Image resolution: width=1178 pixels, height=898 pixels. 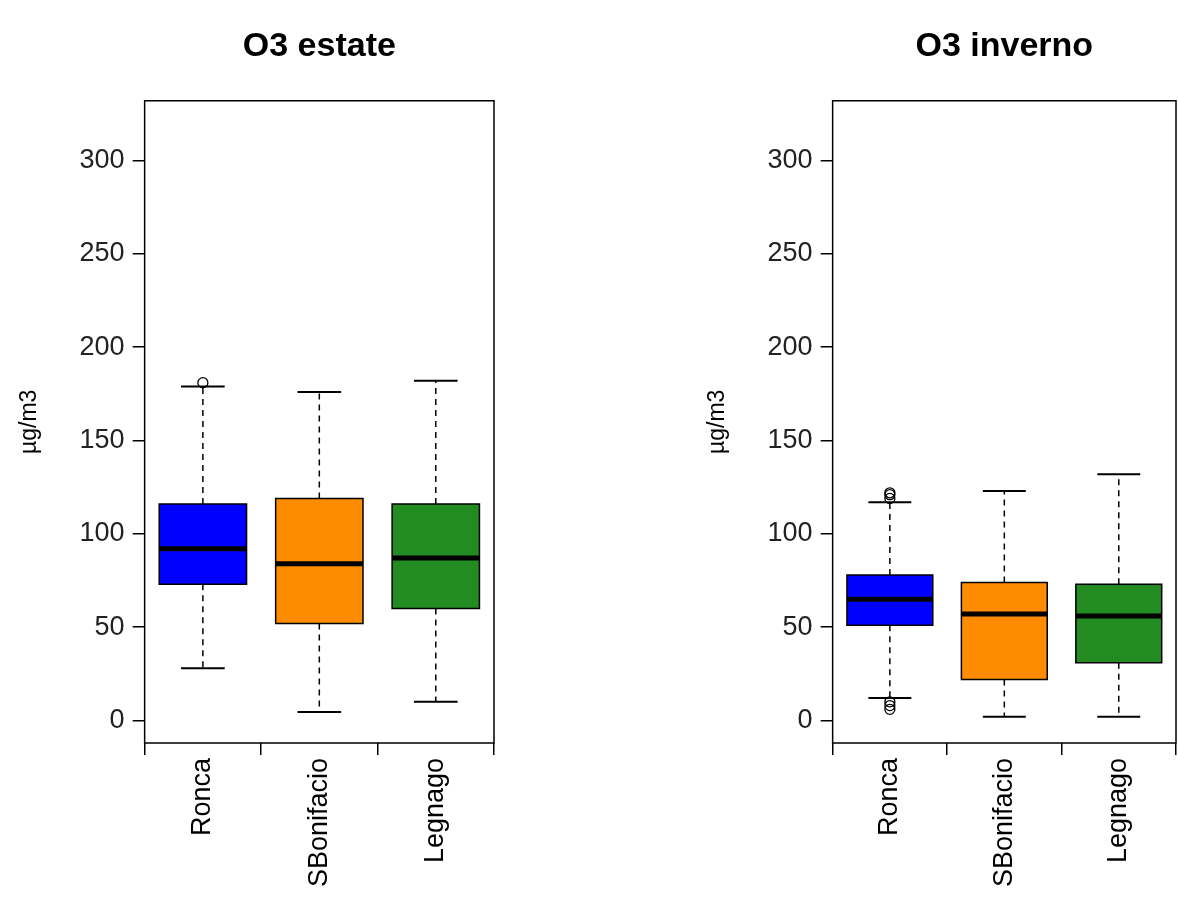 What do you see at coordinates (319, 43) in the screenshot?
I see `chart-title: O3 estate` at bounding box center [319, 43].